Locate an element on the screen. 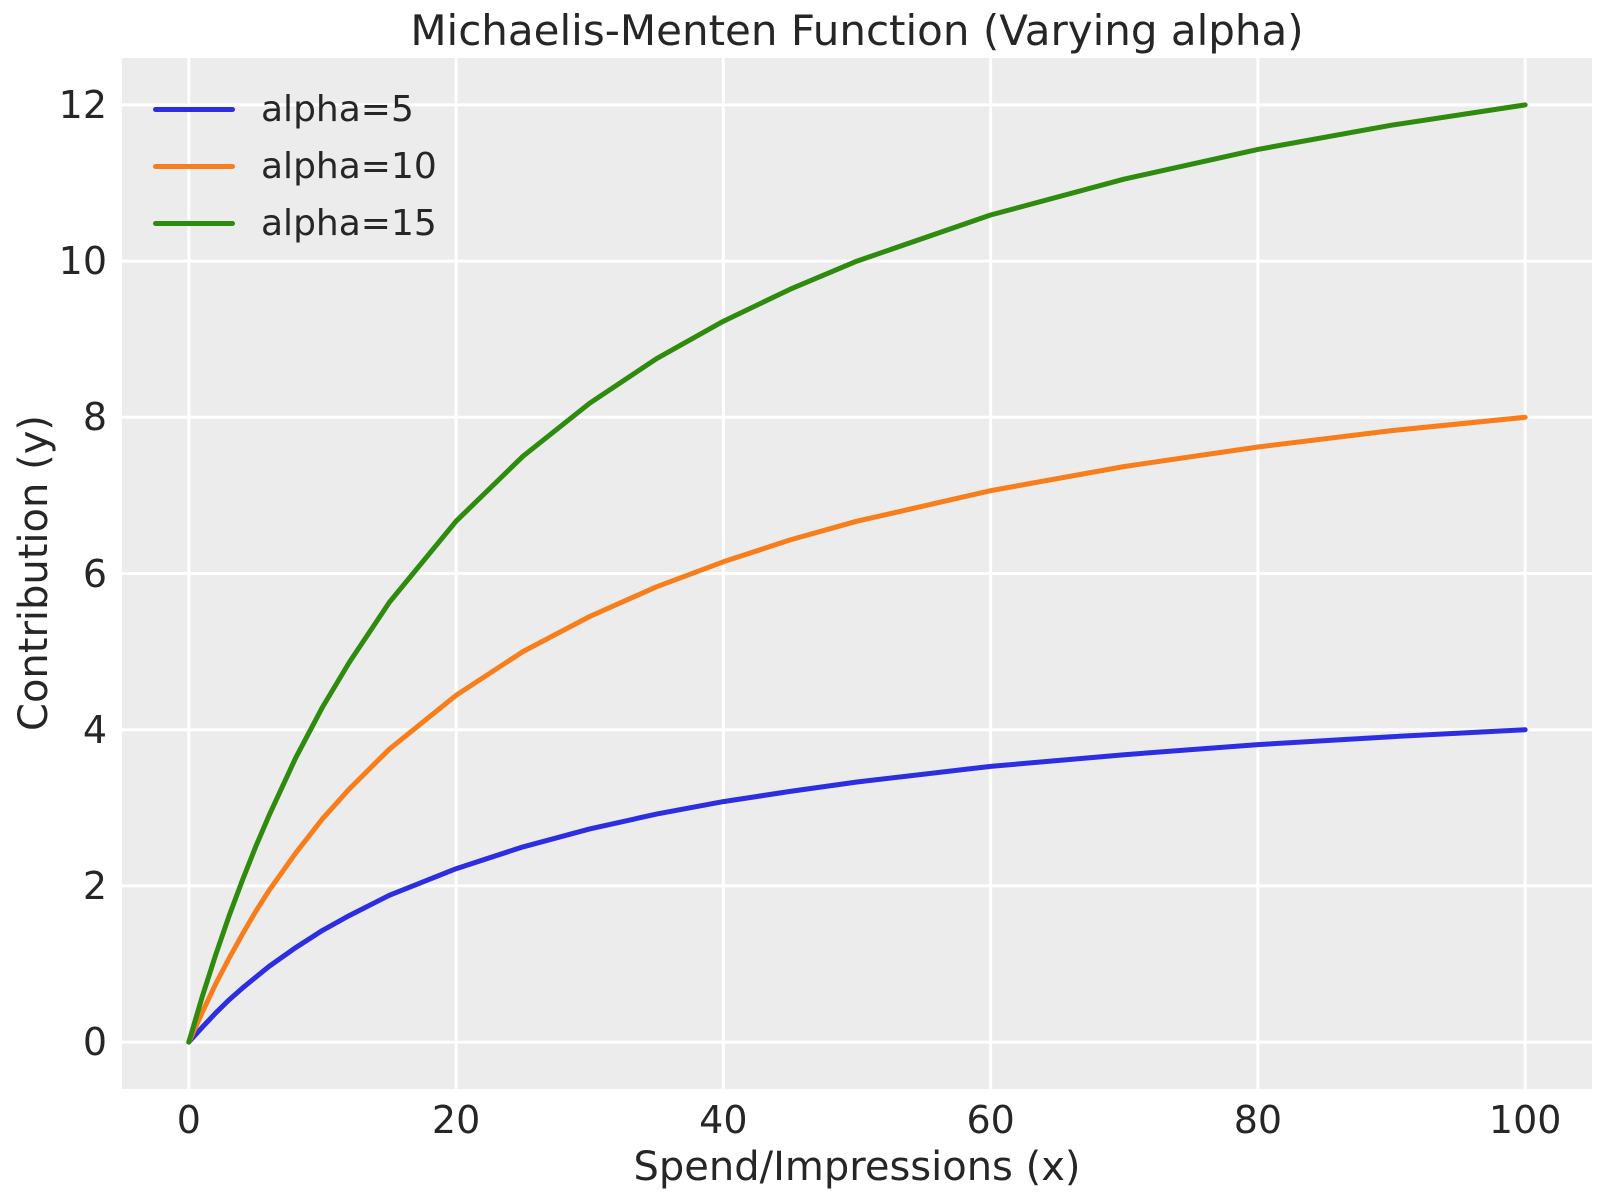 The height and width of the screenshot is (1200, 1600). x-tick-label-80: 80 is located at coordinates (1258, 1120).